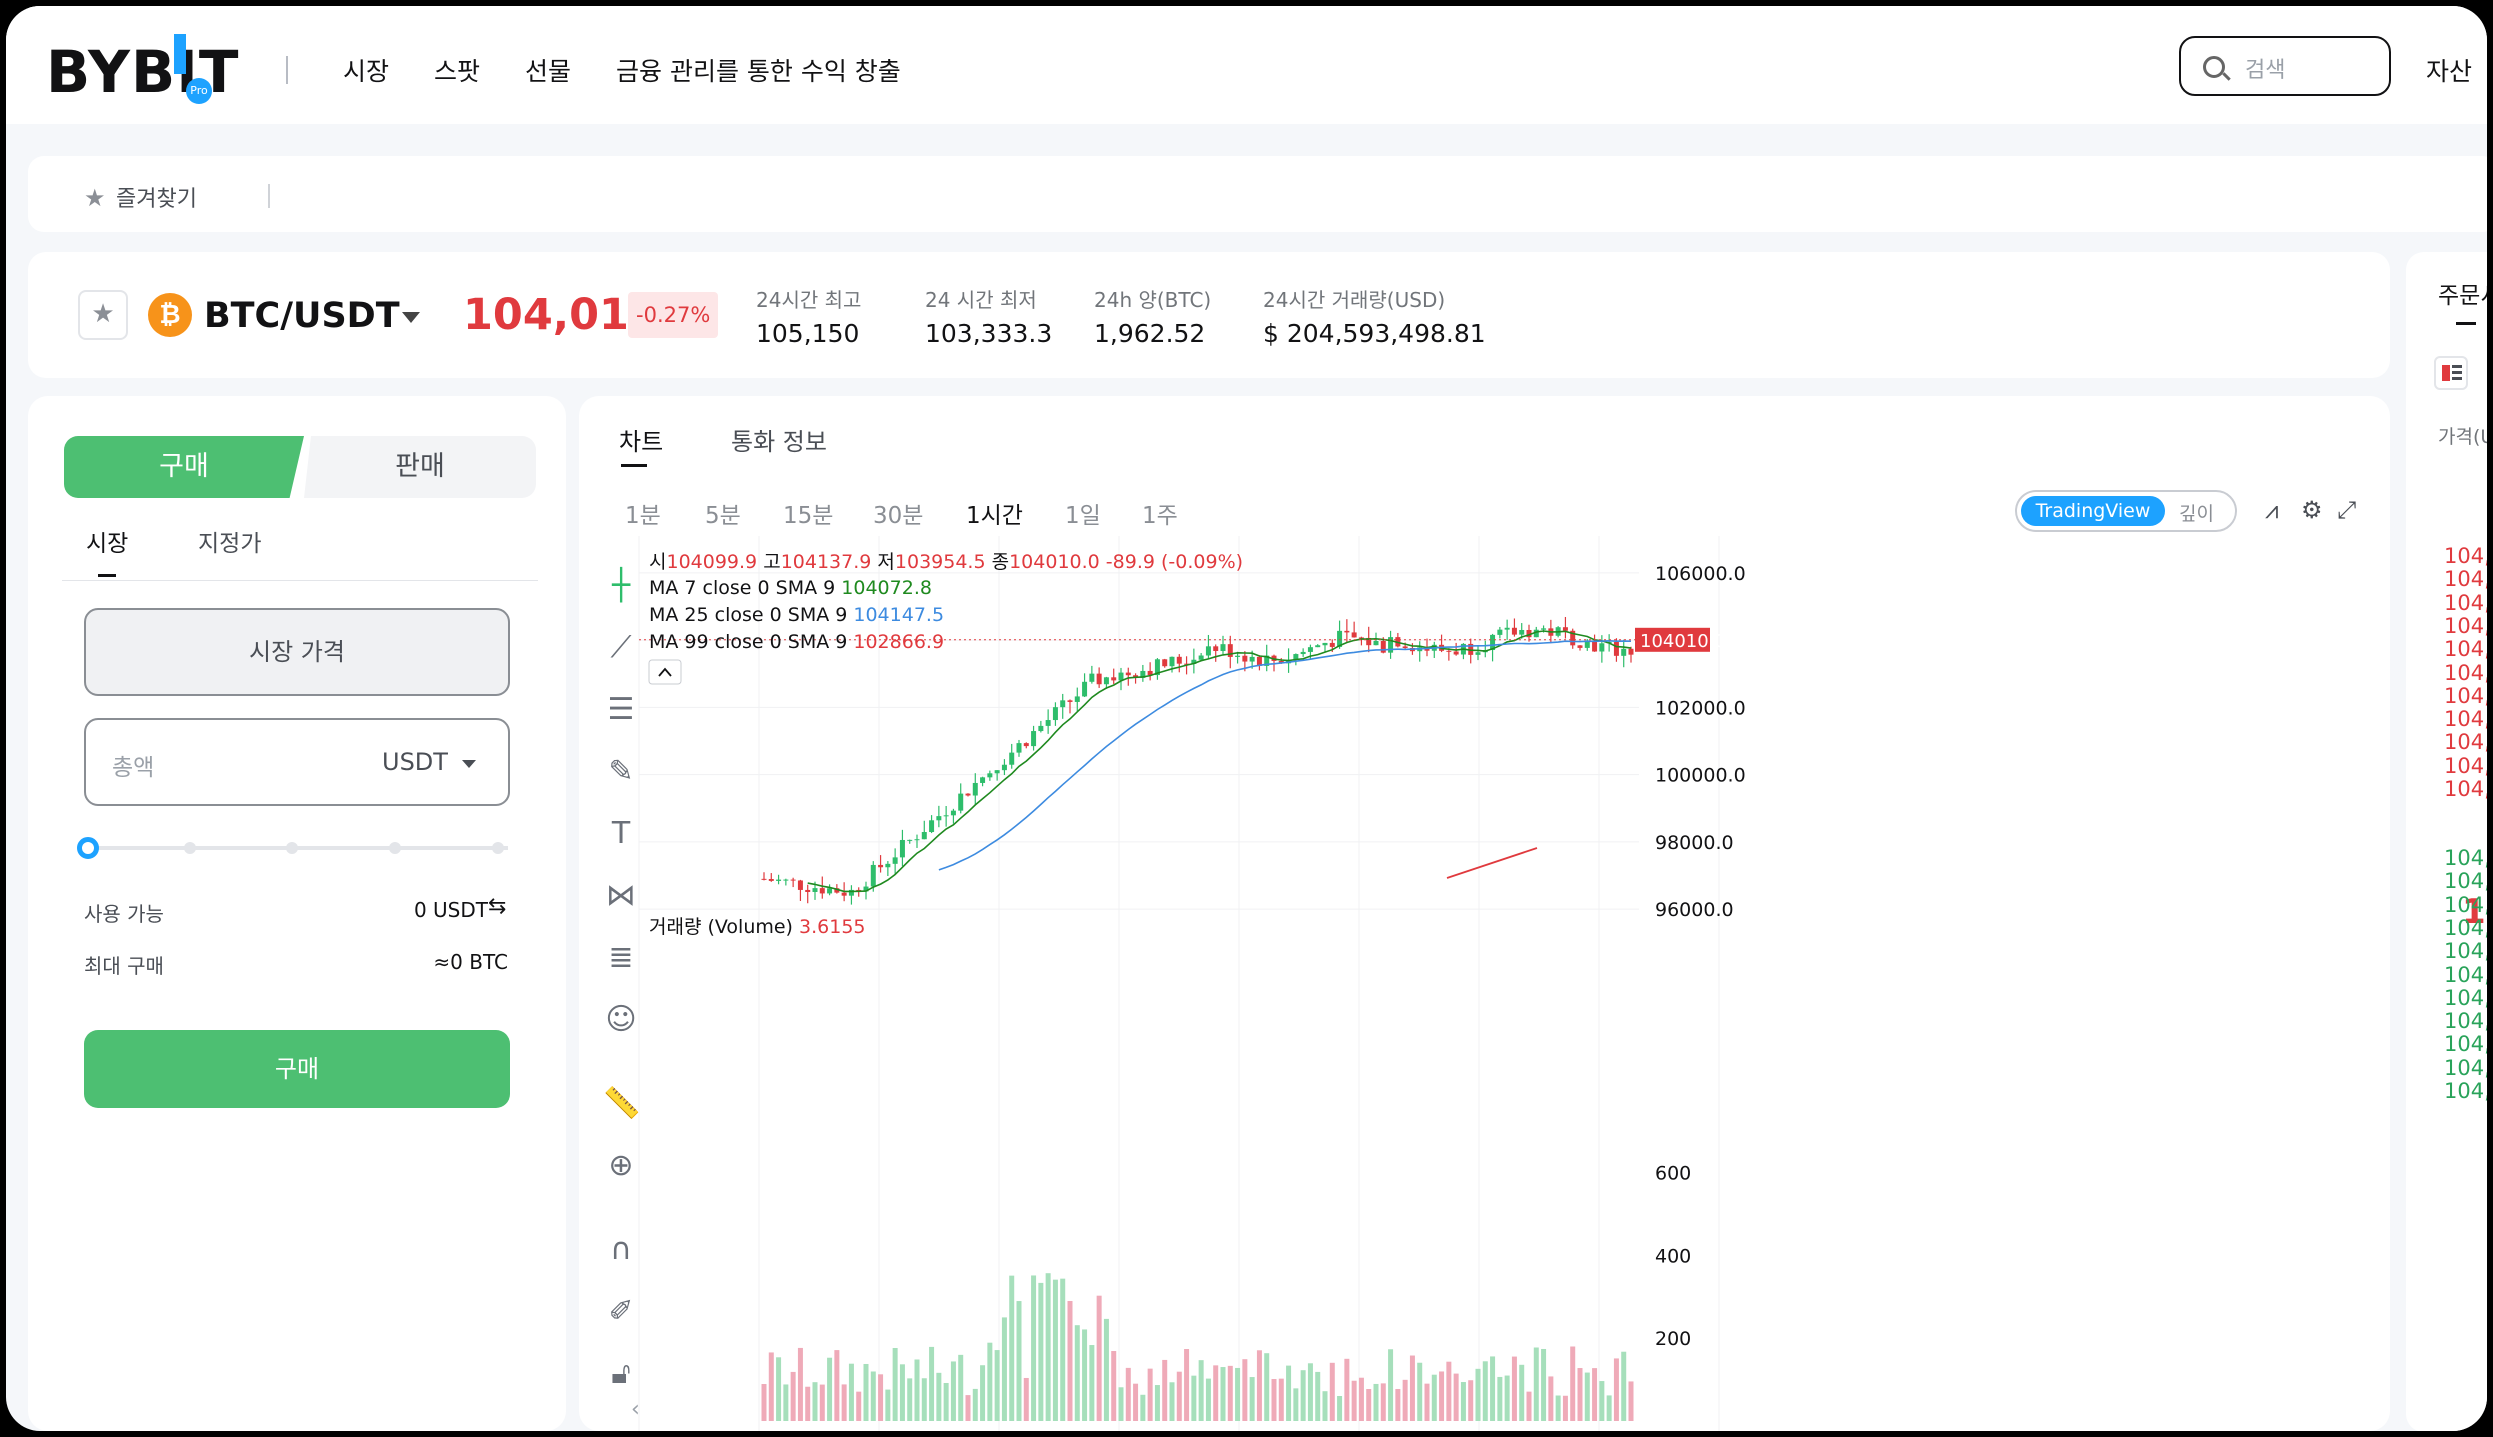 The image size is (2493, 1437). What do you see at coordinates (297, 652) in the screenshot?
I see `market-price-field: 시장 가격` at bounding box center [297, 652].